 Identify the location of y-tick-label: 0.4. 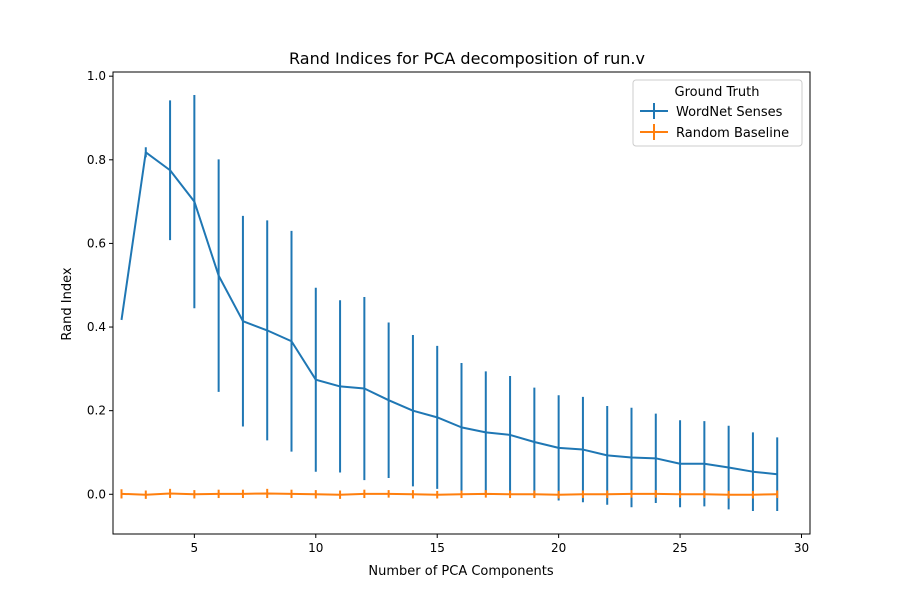
(96, 327).